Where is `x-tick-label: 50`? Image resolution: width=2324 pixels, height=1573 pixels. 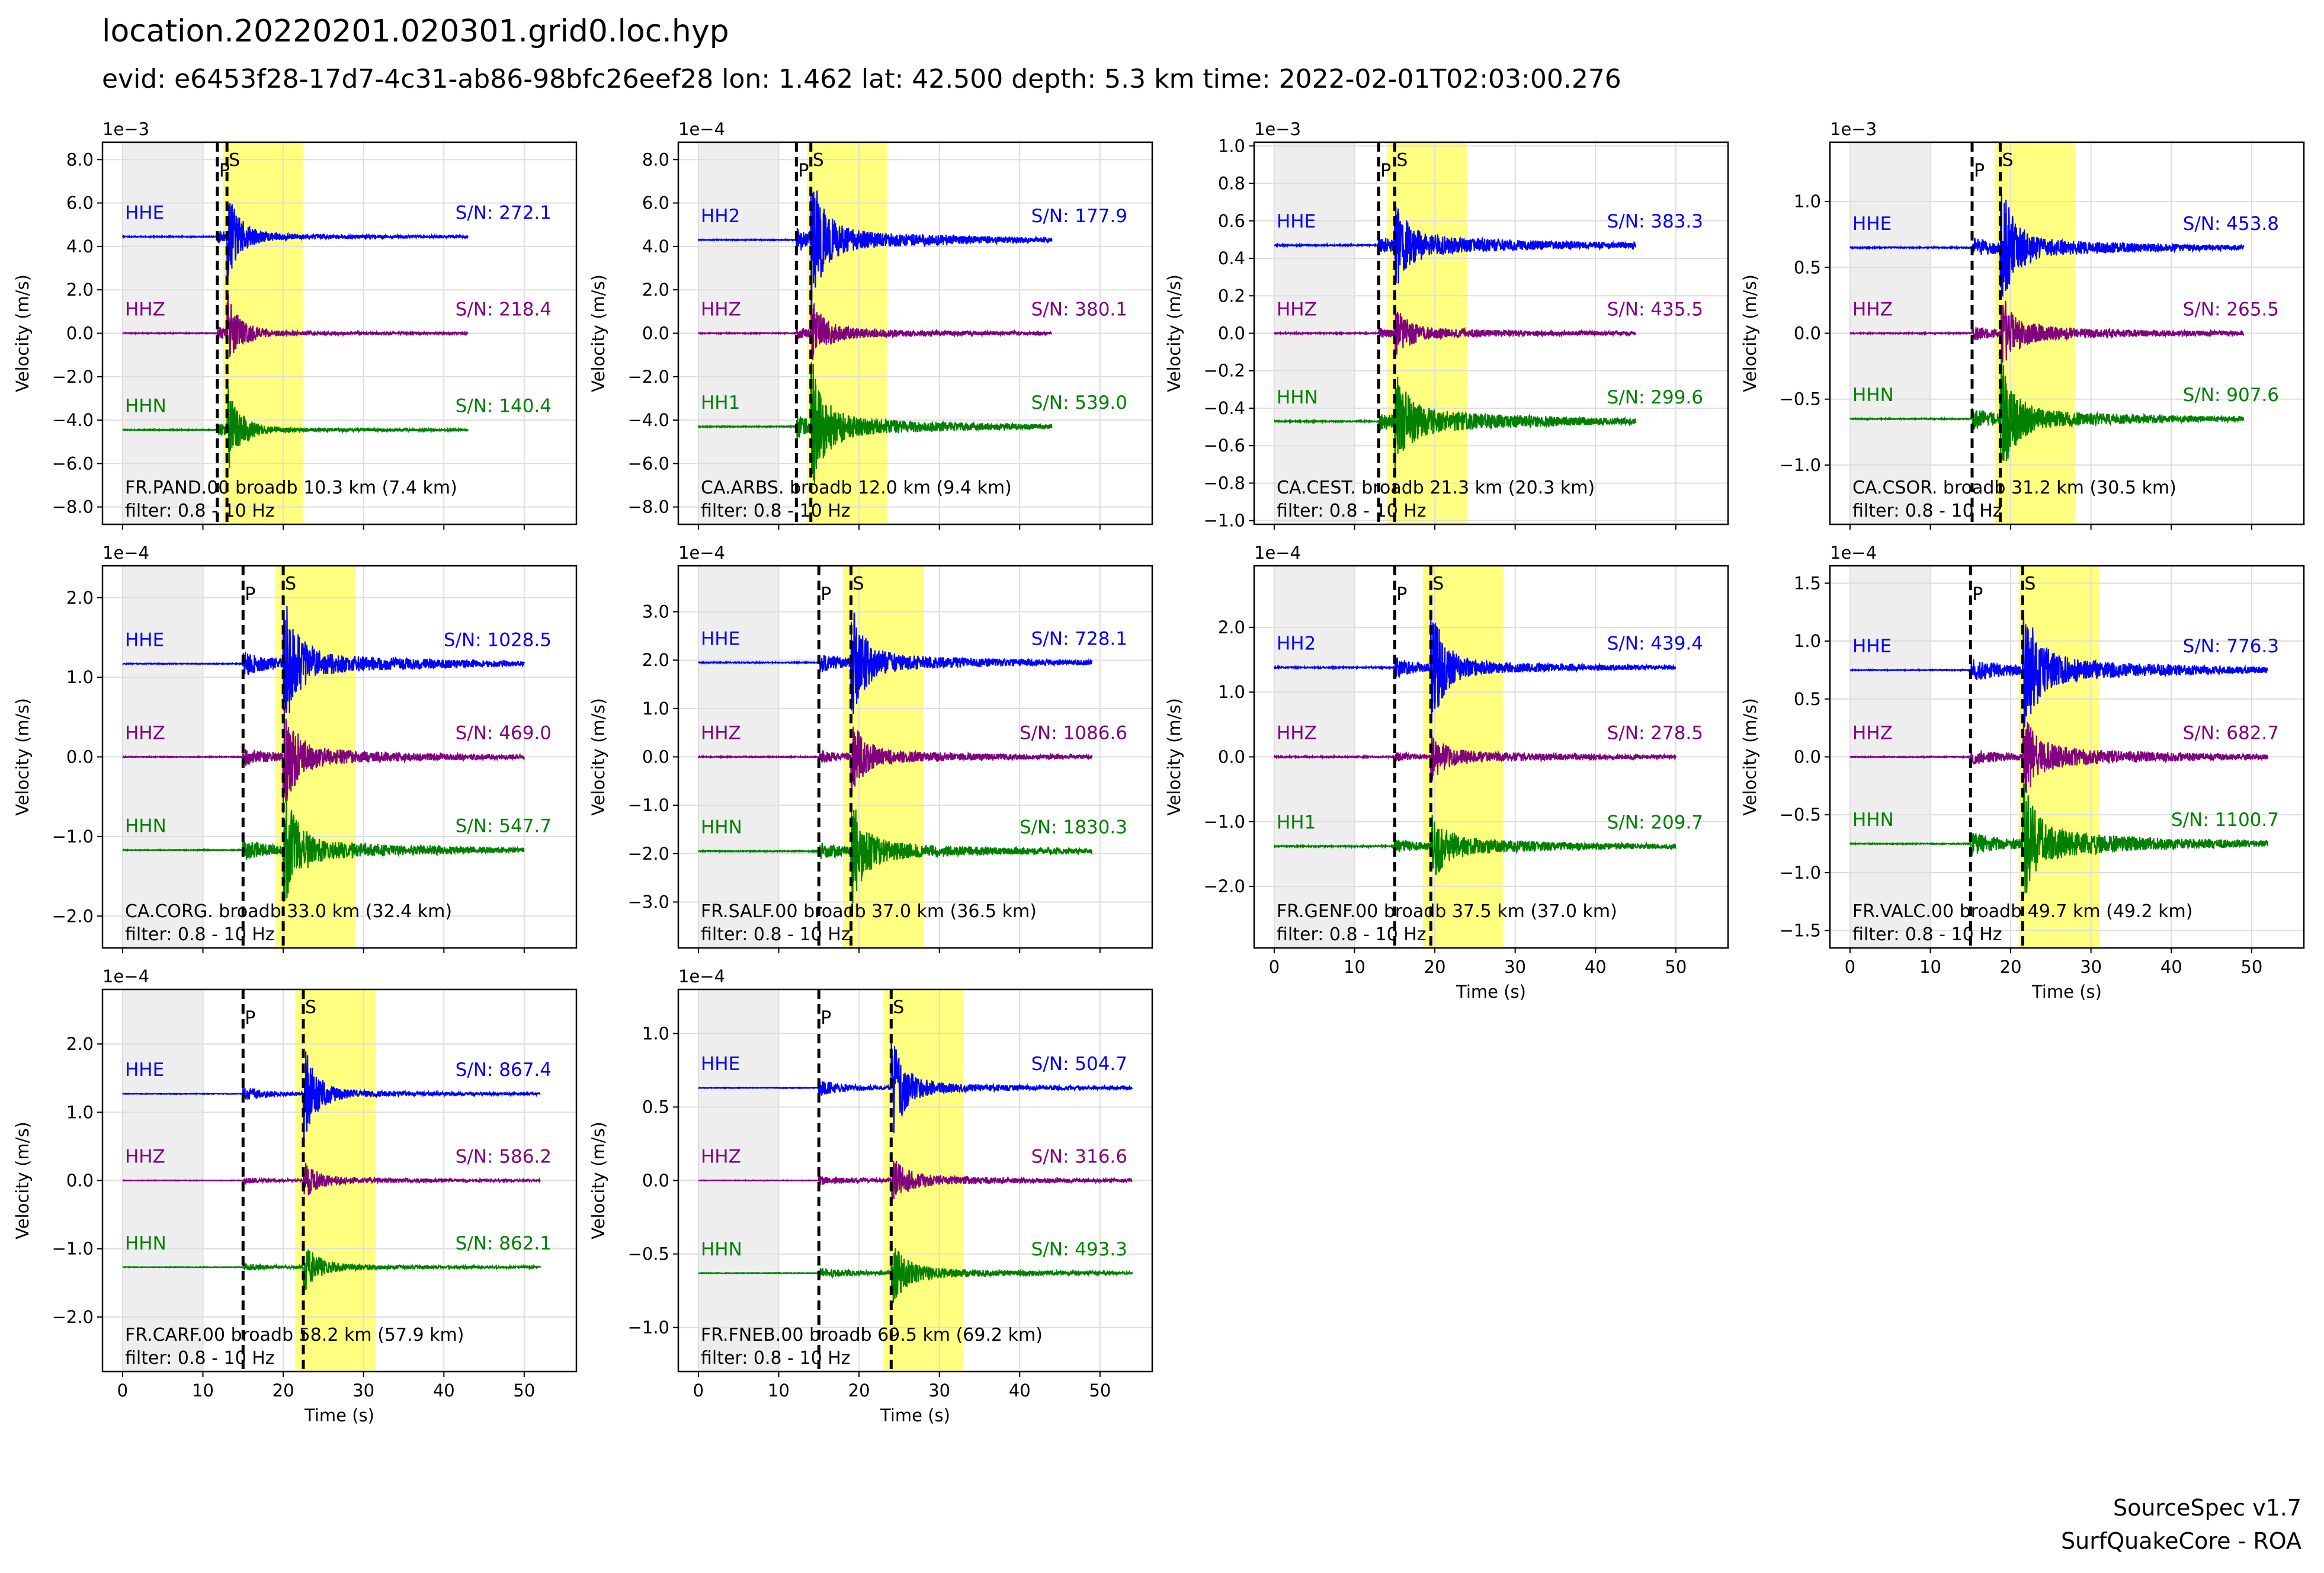
x-tick-label: 50 is located at coordinates (2251, 967).